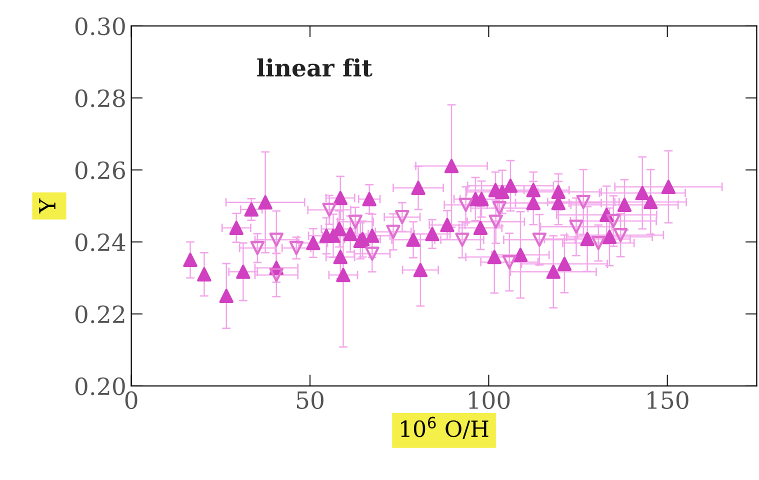 This screenshot has width=759, height=480. I want to click on x-tick-label: 150, so click(668, 400).